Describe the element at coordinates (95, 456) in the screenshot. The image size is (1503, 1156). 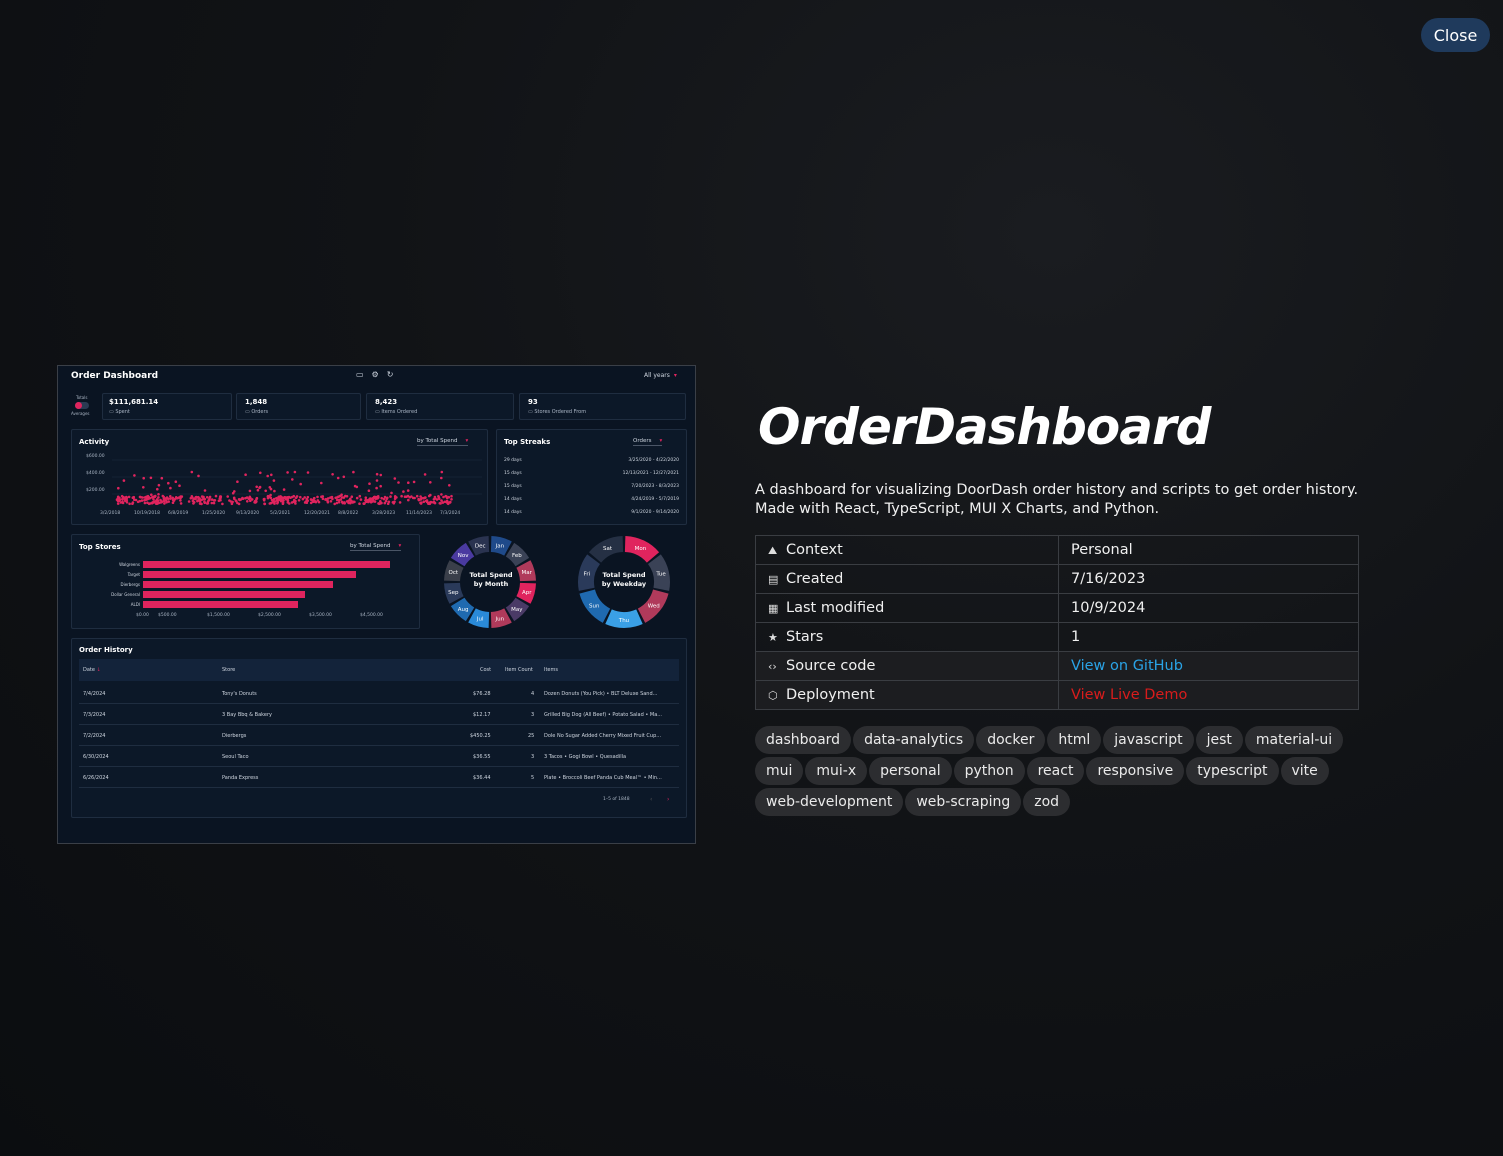
I see `y-tick: $600.00` at that location.